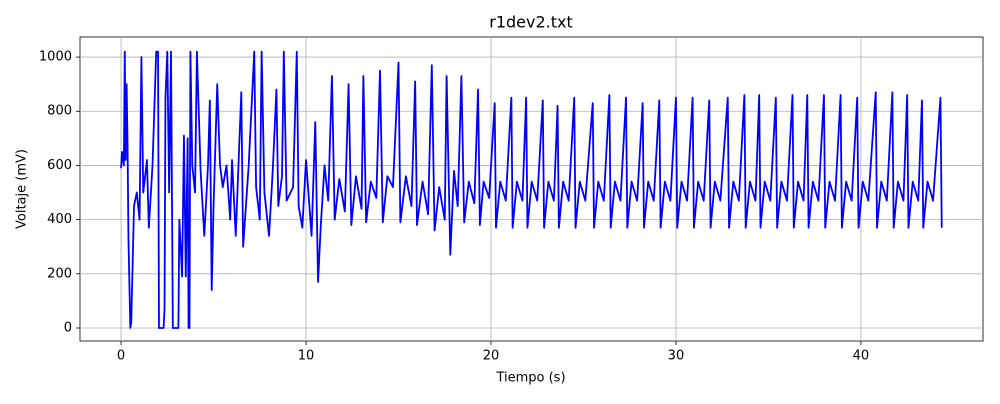  Describe the element at coordinates (121, 356) in the screenshot. I see `x-tick-label: 0` at that location.